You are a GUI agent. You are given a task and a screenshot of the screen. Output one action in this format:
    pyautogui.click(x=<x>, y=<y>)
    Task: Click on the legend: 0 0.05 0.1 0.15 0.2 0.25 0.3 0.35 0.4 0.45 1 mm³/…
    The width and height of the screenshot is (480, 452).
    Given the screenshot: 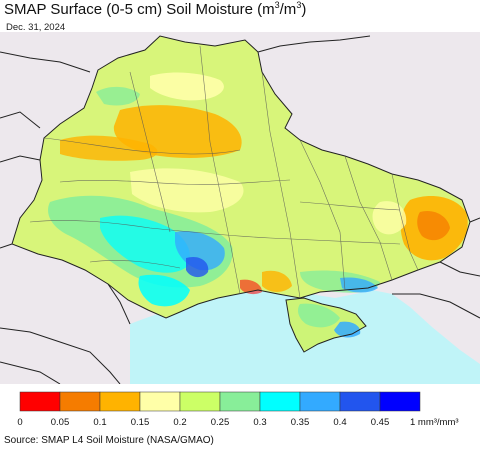 What is the action you would take?
    pyautogui.click(x=240, y=410)
    